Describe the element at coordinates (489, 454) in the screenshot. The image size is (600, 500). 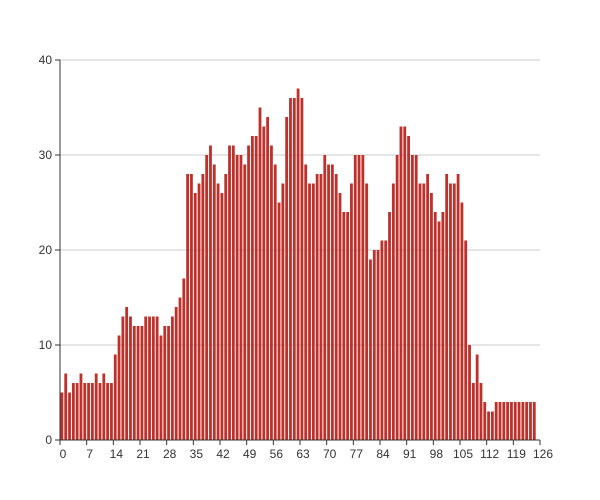
I see `x-tick-label: 112` at that location.